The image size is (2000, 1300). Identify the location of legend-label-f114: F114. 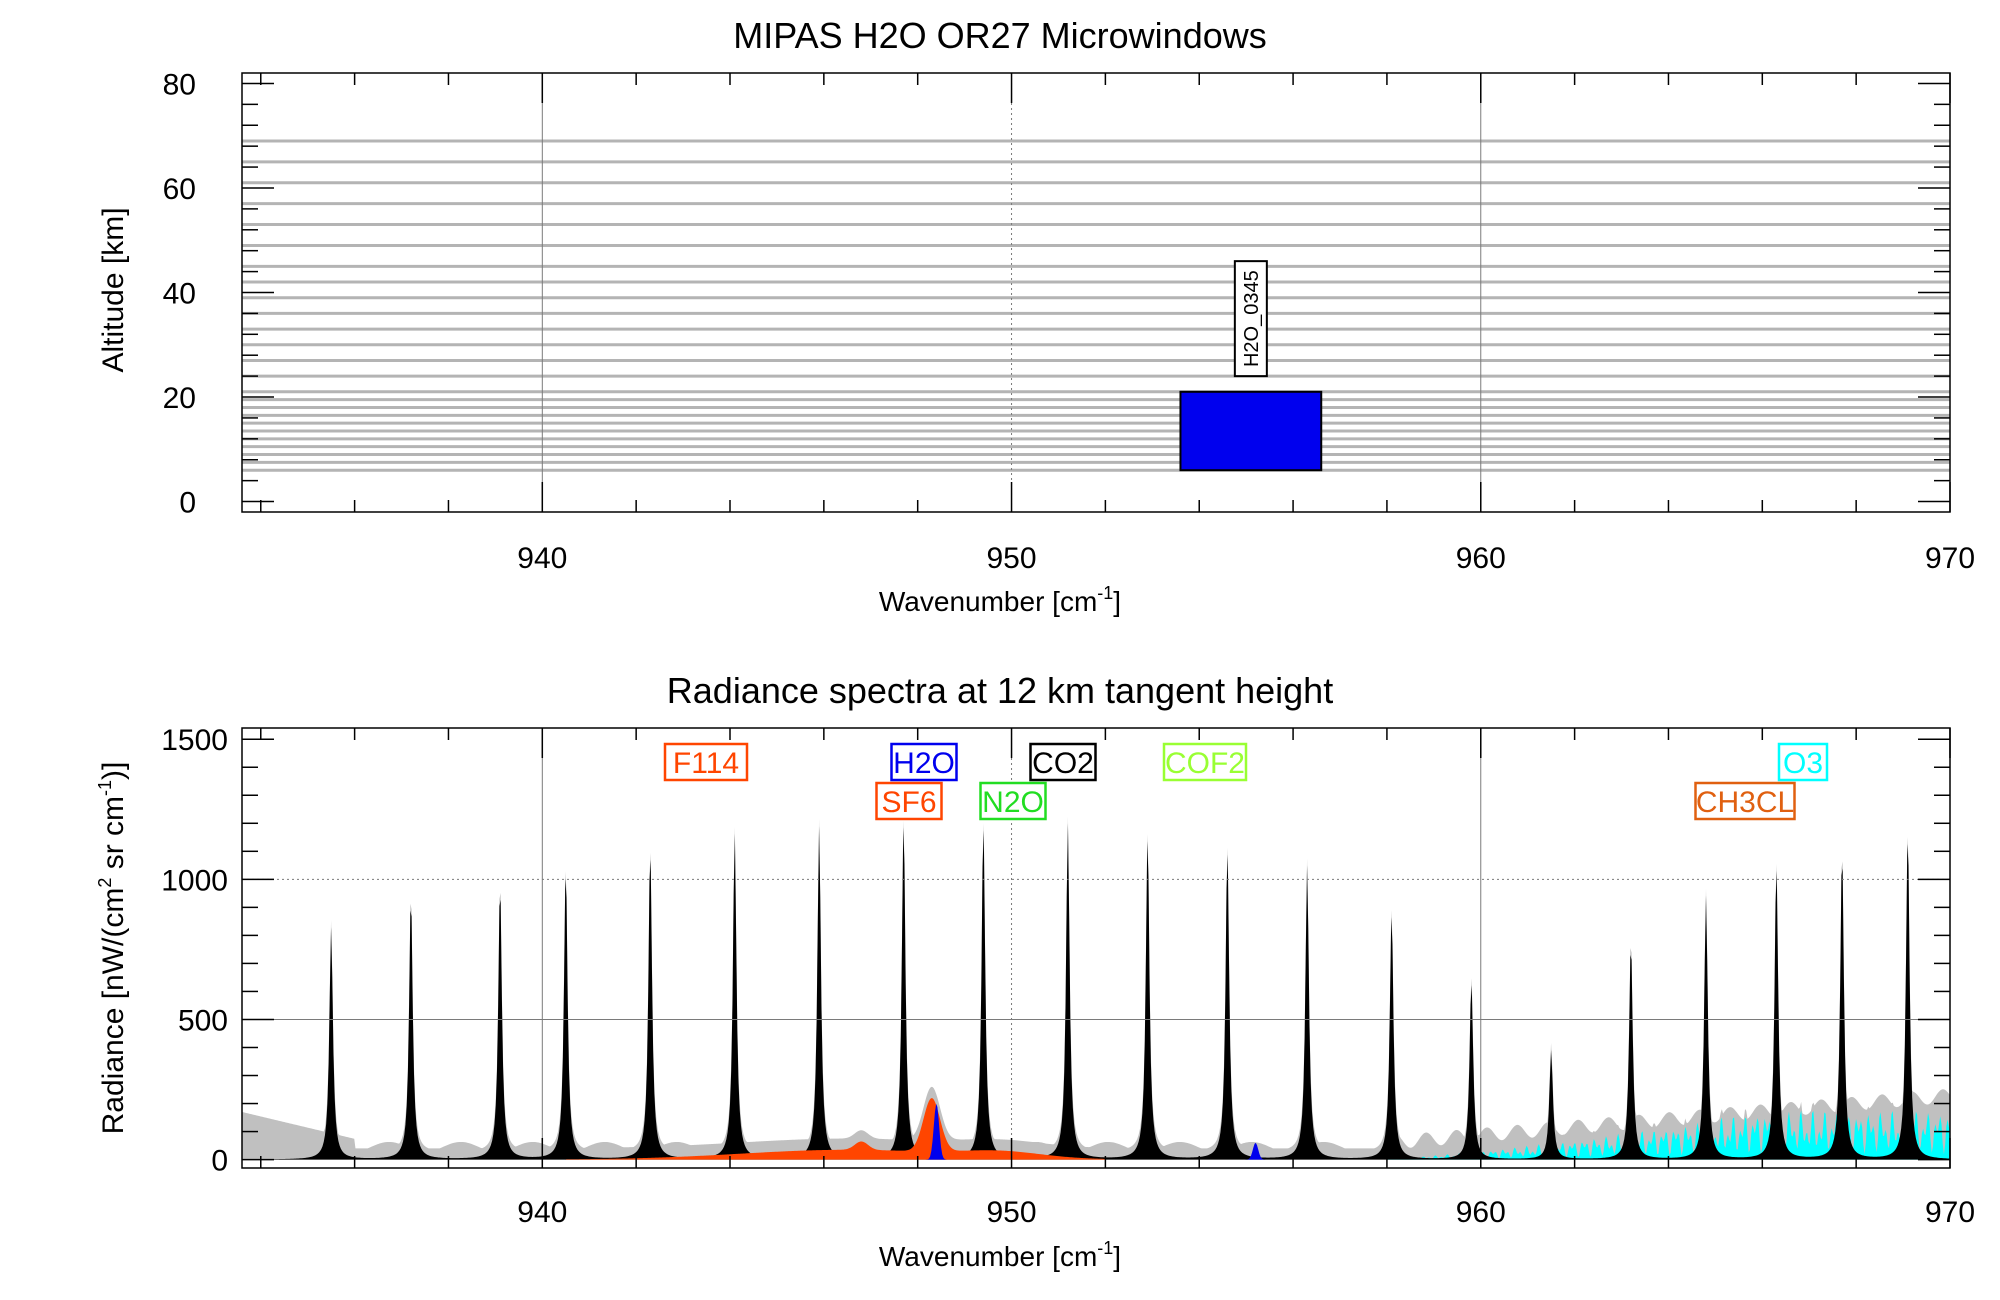
(706, 763).